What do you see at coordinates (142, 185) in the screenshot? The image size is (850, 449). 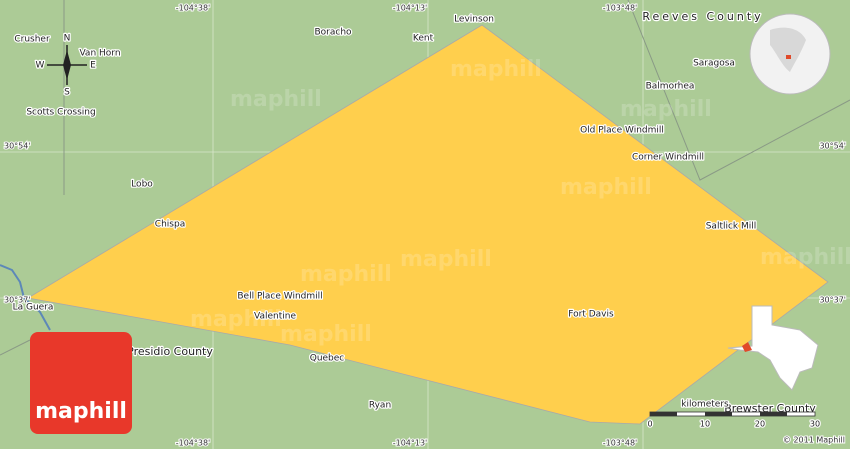 I see `place-label: Lobo` at bounding box center [142, 185].